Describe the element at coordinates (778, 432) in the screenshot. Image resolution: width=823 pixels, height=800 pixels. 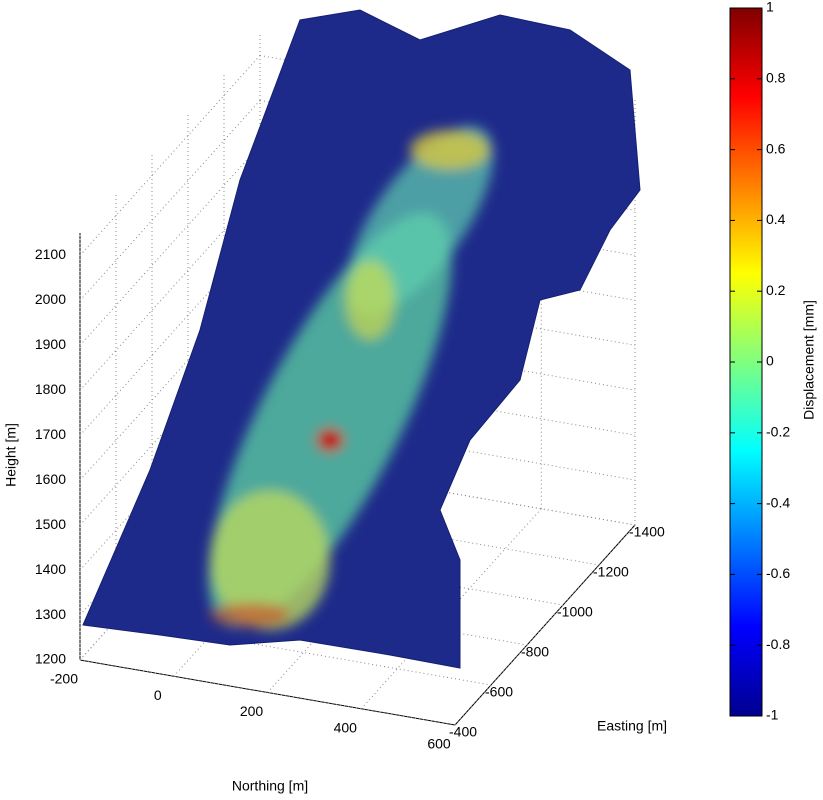
I see `colorbar-tick-label: -0.2` at that location.